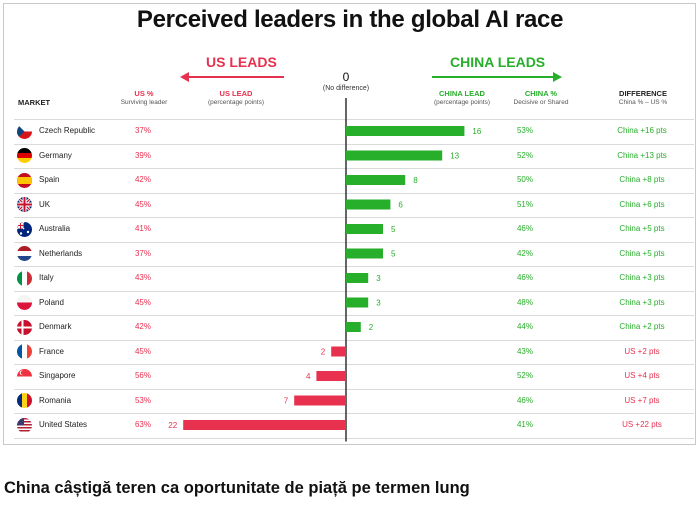  What do you see at coordinates (55, 155) in the screenshot?
I see `market-label: Germany` at bounding box center [55, 155].